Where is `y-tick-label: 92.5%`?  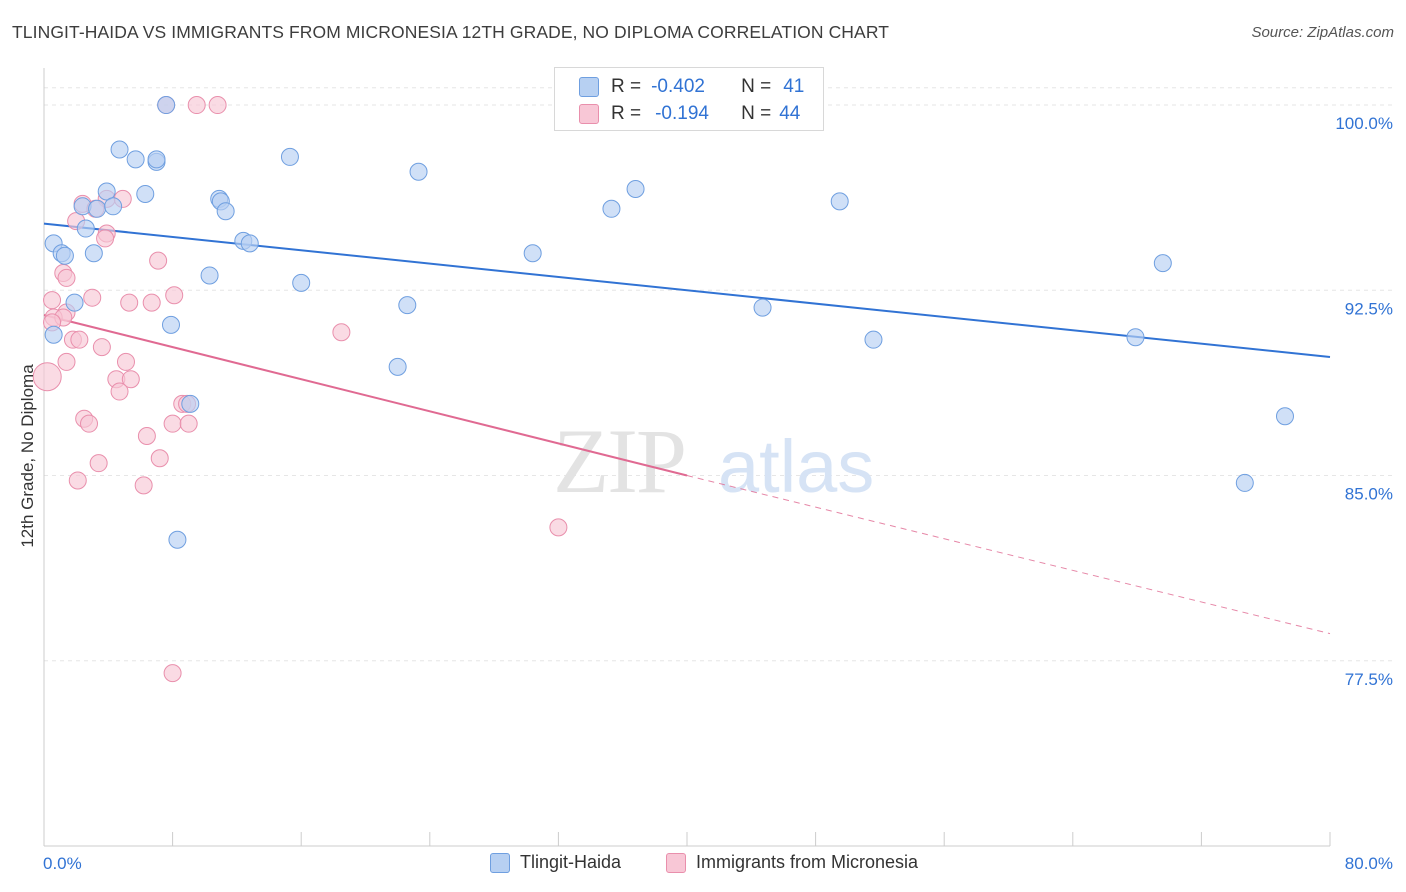 y-tick-label: 92.5% is located at coordinates (1369, 308).